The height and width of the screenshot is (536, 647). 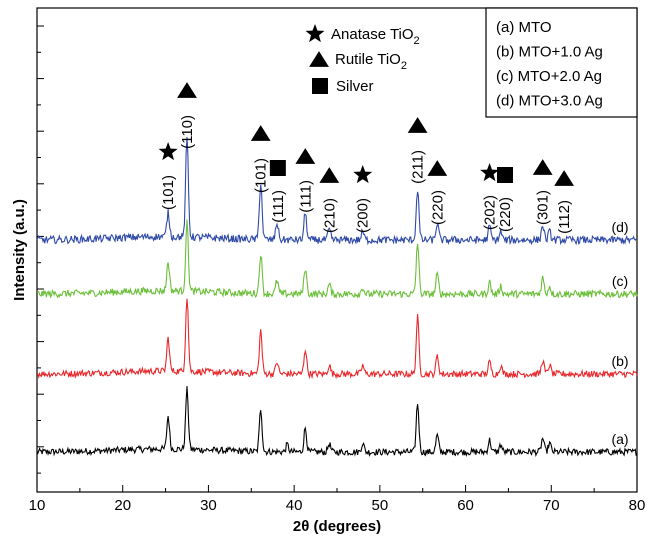 What do you see at coordinates (372, 34) in the screenshot?
I see `symbol-legend-text: Anatase TiO` at bounding box center [372, 34].